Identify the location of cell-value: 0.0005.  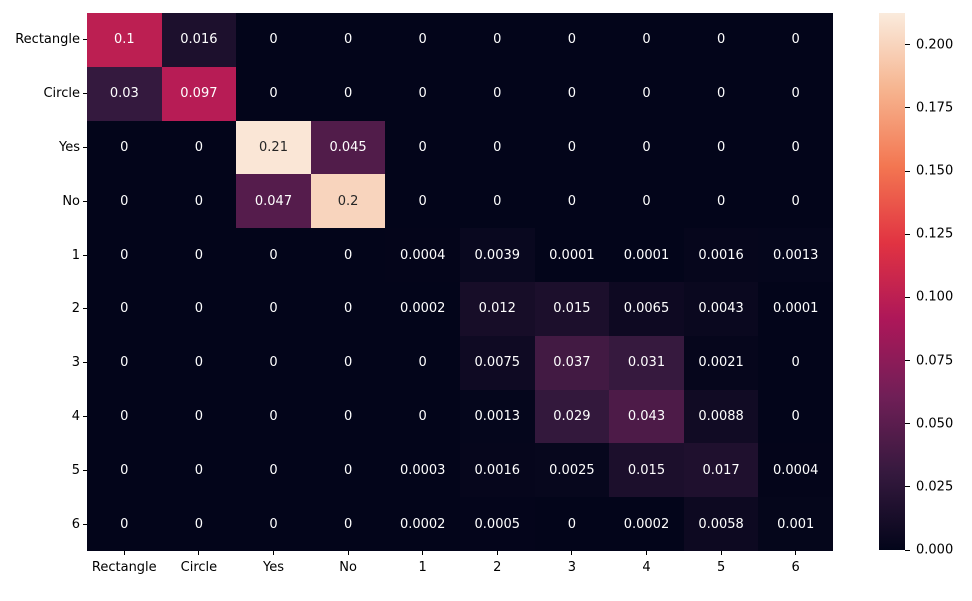
(497, 524).